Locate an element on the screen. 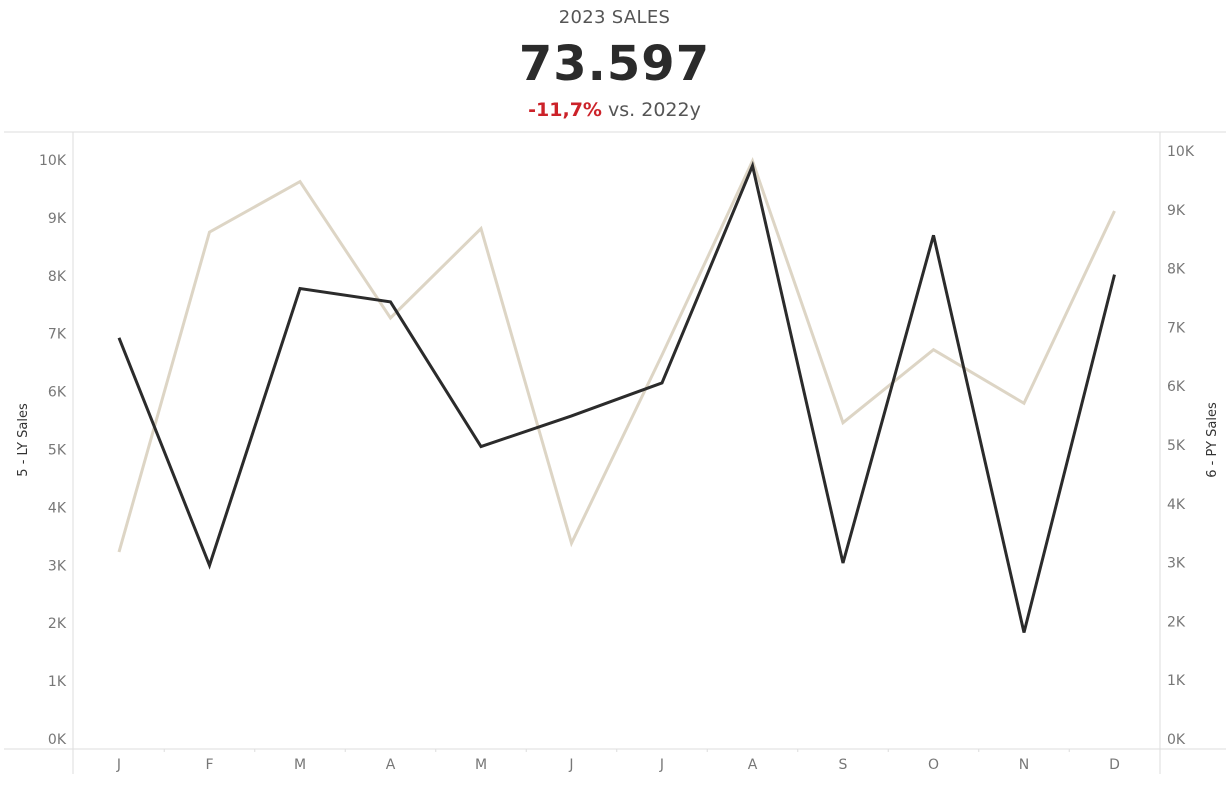 The height and width of the screenshot is (785, 1229). left-tick-label: 2K is located at coordinates (57, 624).